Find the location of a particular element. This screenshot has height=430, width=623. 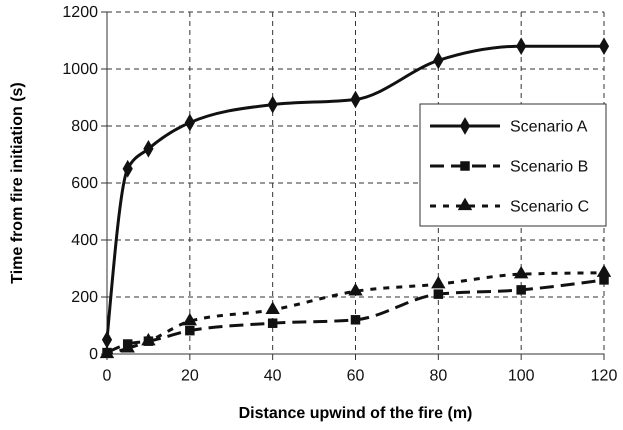

y-tick-label: 0 is located at coordinates (93, 355).